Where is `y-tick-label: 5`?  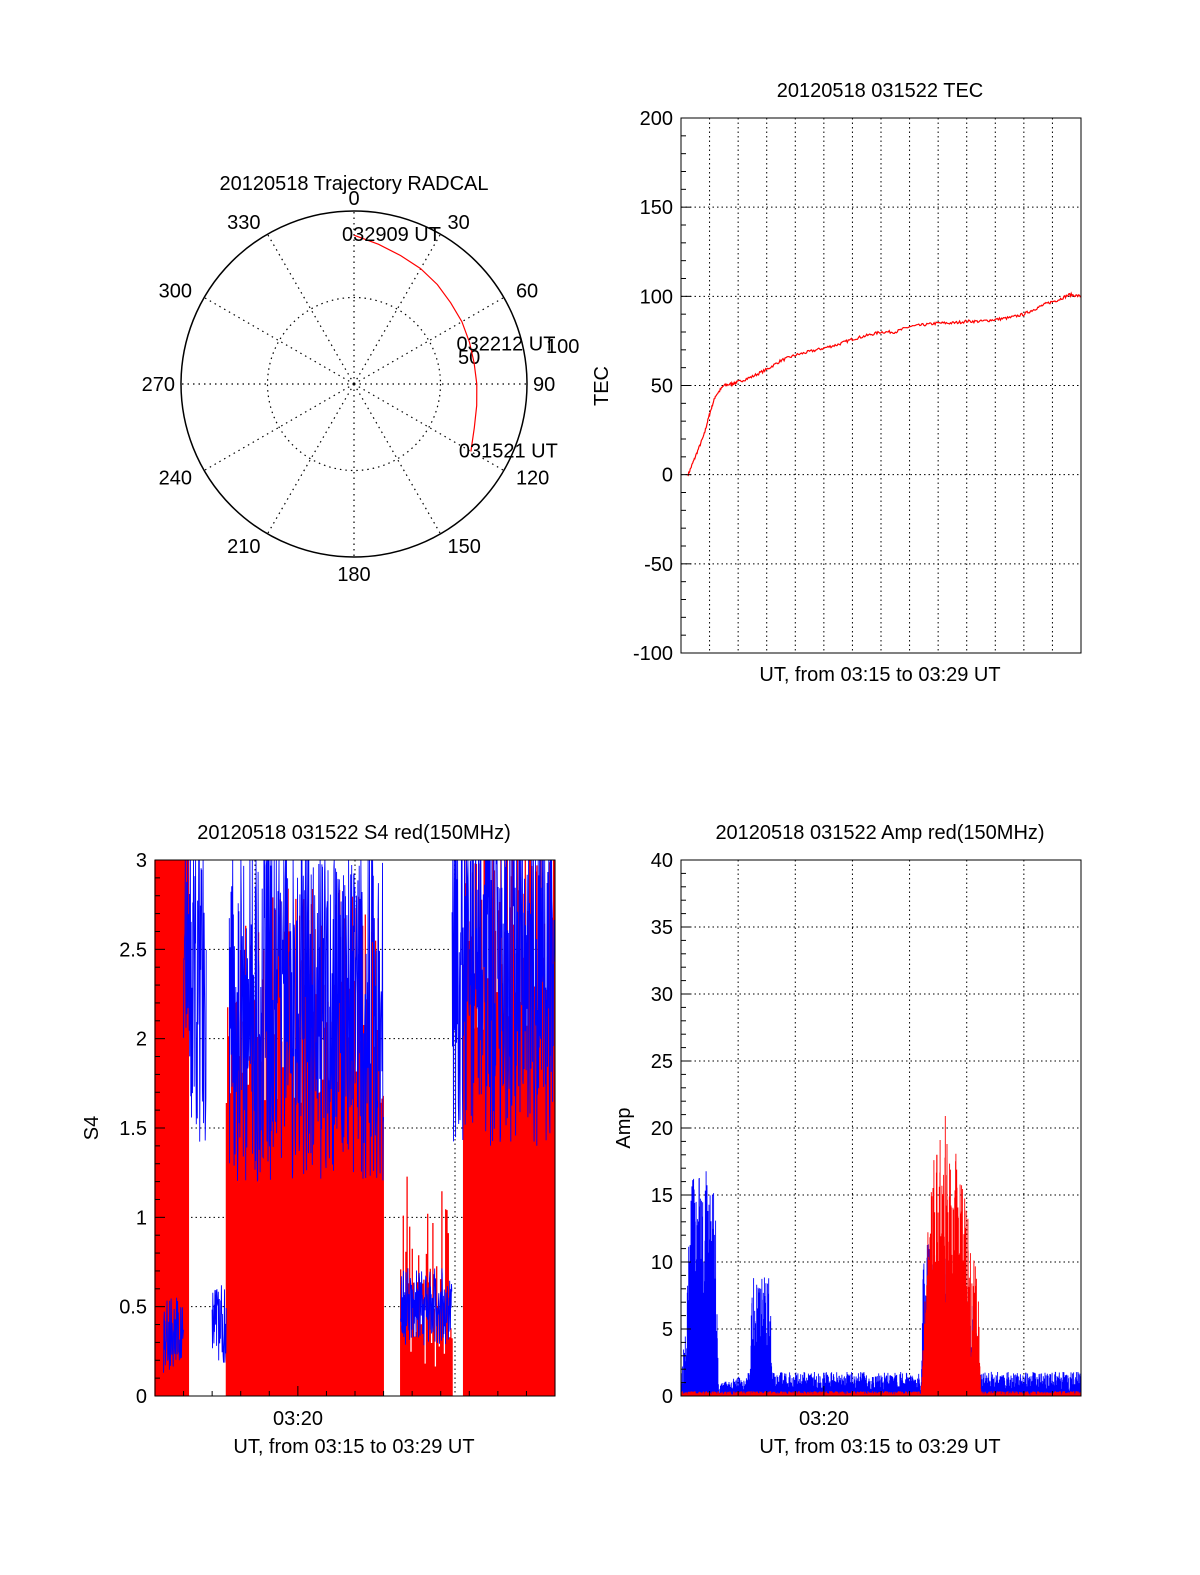
y-tick-label: 5 is located at coordinates (667, 1330).